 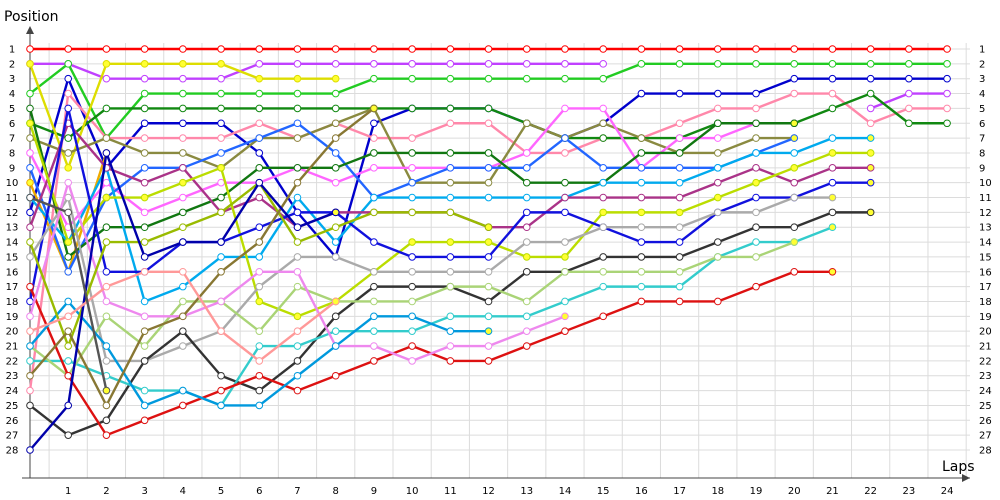 What do you see at coordinates (982, 50) in the screenshot?
I see `y-tick-label-right: 1` at bounding box center [982, 50].